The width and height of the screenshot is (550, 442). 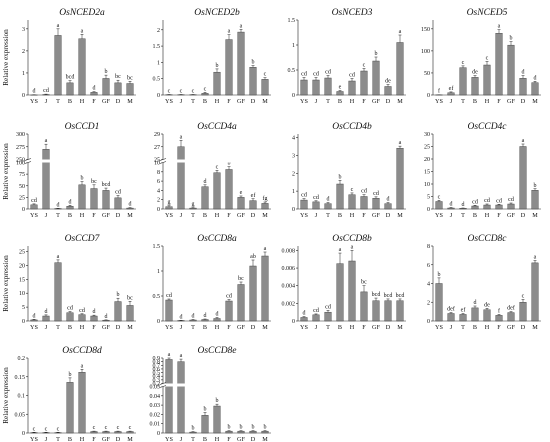 What do you see at coordinates (425, 30) in the screenshot?
I see `y-tick-label: 150` at bounding box center [425, 30].